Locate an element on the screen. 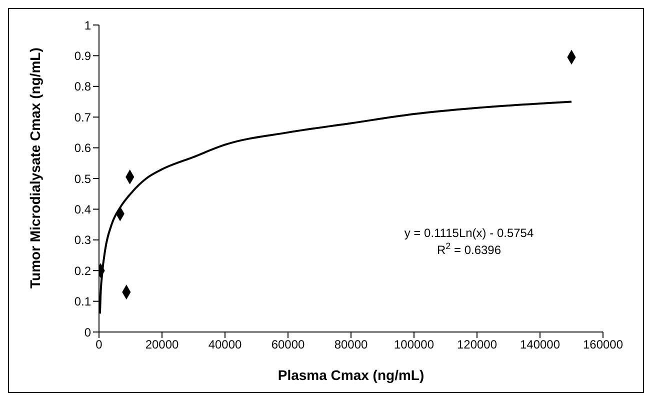 The height and width of the screenshot is (403, 654). x-tick-label: 160000 is located at coordinates (603, 345).